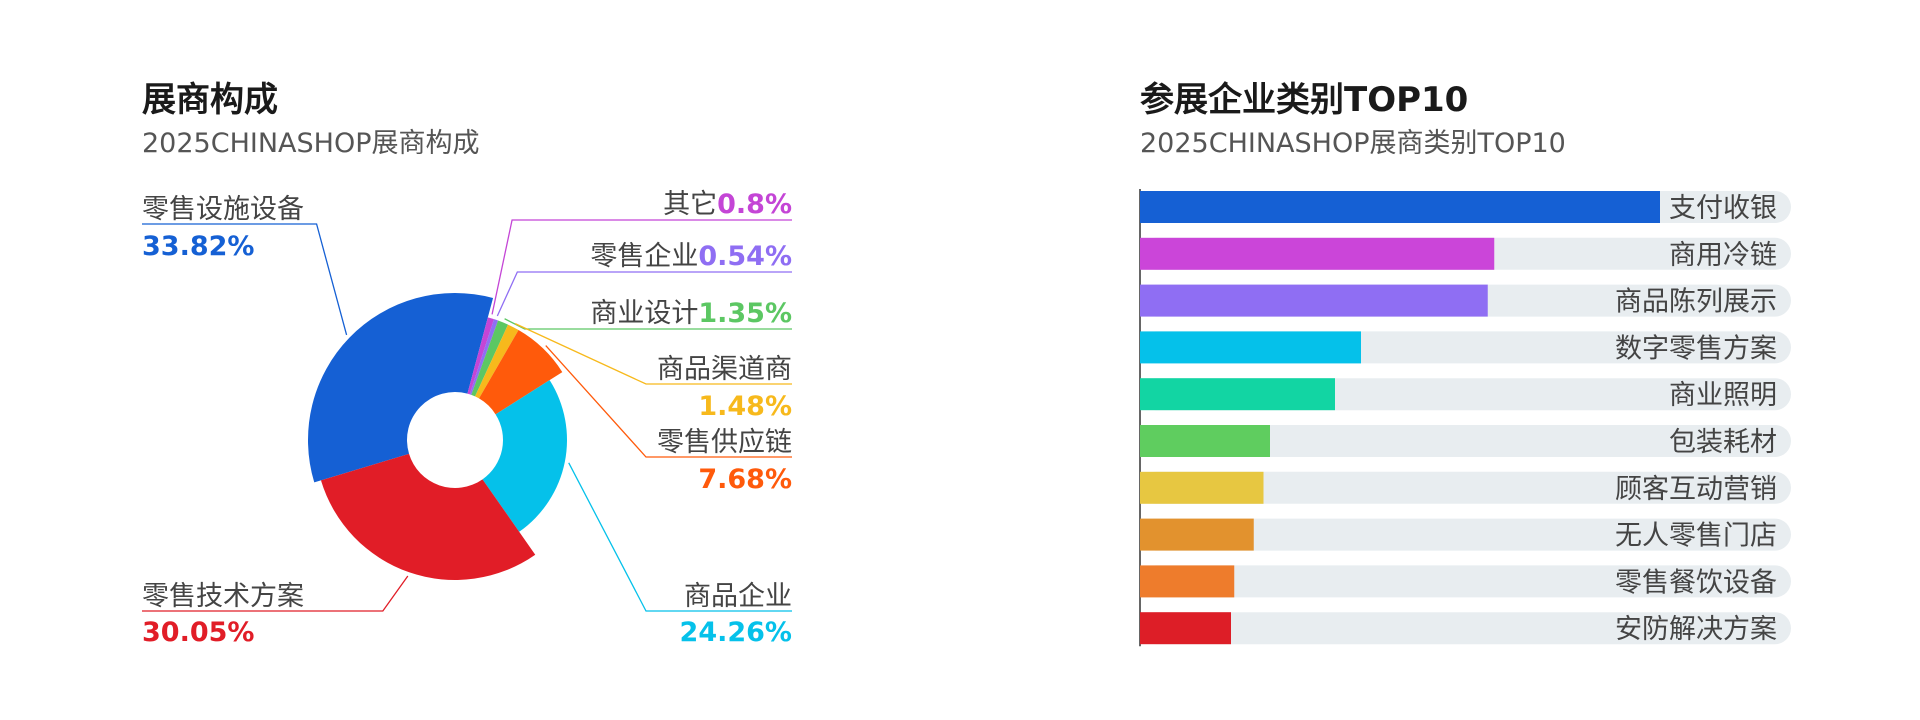 Image resolution: width=1920 pixels, height=720 pixels. What do you see at coordinates (311, 143) in the screenshot?
I see `donut-chart-subtitle: 2025CHINASHOP展商构成` at bounding box center [311, 143].